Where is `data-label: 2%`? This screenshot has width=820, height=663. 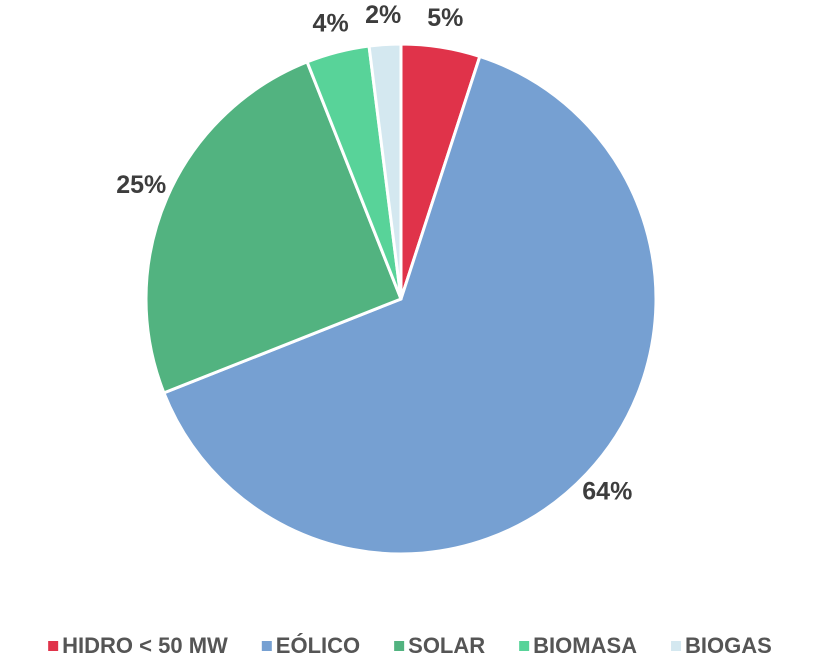
data-label: 2% is located at coordinates (383, 15).